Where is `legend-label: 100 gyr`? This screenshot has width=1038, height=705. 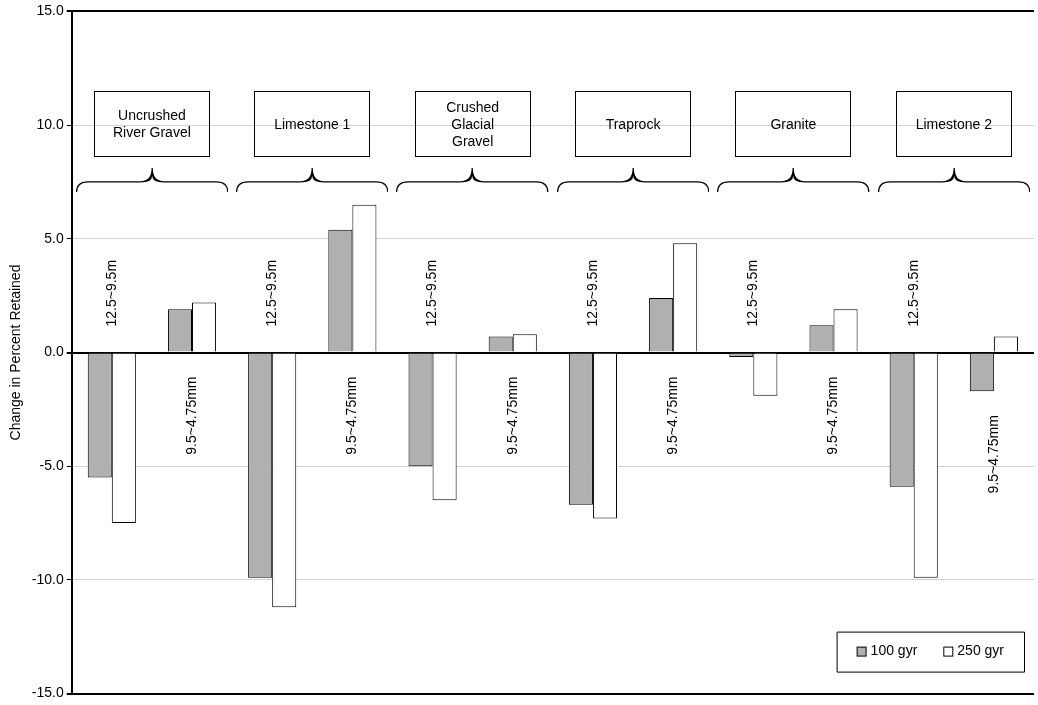
legend-label: 100 gyr is located at coordinates (894, 650).